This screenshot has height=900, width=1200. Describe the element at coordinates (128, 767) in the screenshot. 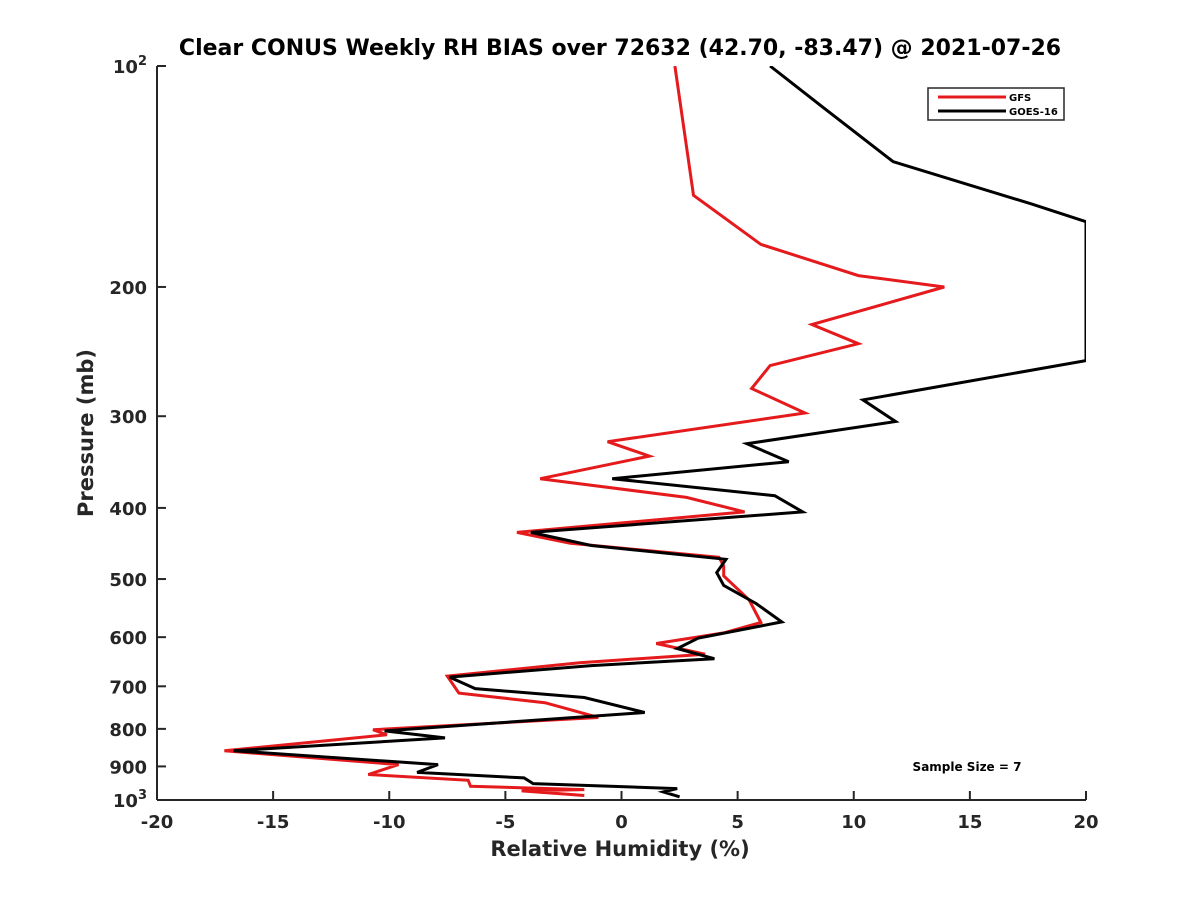

I see `y-tick-label: 900` at that location.